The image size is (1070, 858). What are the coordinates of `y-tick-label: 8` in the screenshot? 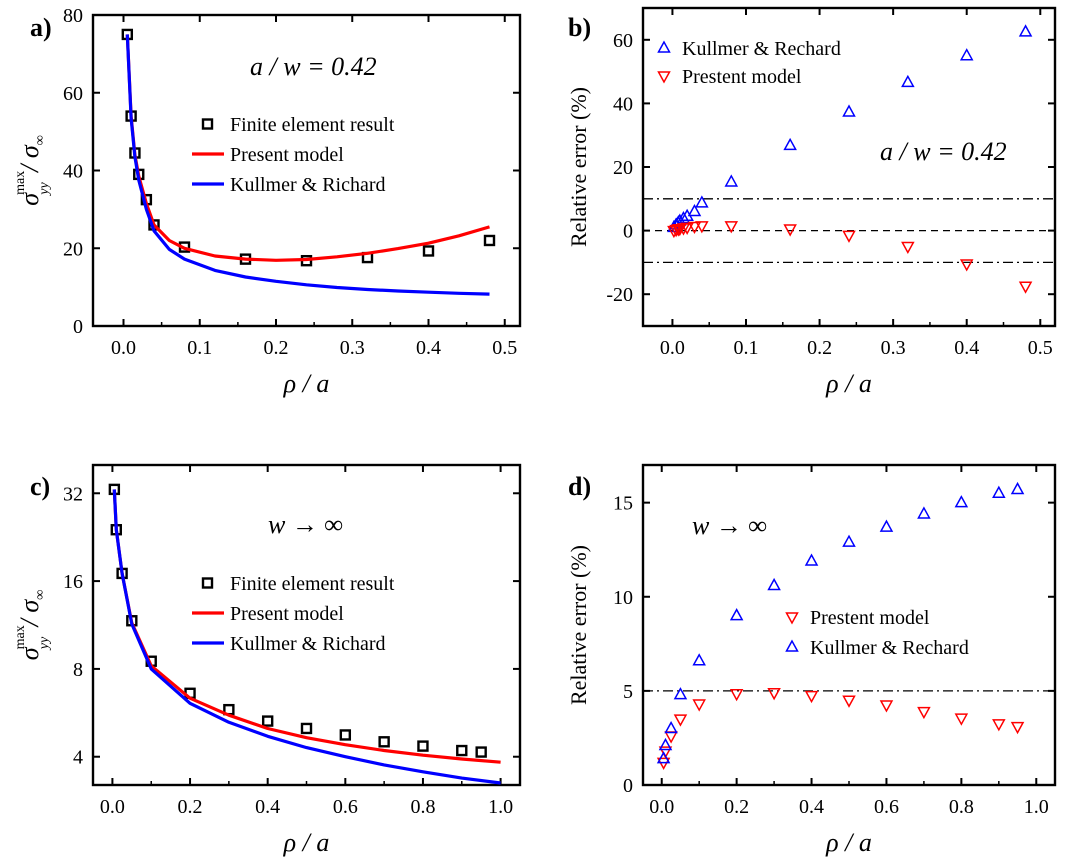 It's located at (78, 670).